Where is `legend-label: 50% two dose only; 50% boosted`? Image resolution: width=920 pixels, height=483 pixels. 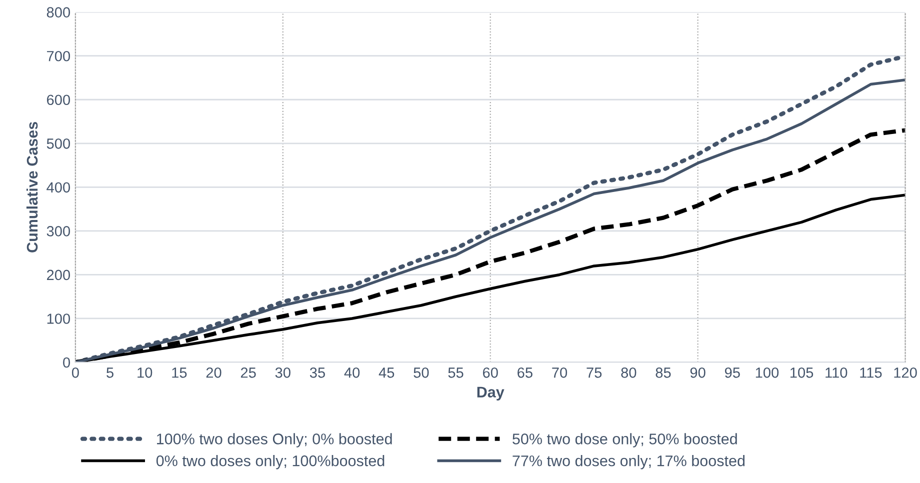 legend-label: 50% two dose only; 50% boosted is located at coordinates (624, 440).